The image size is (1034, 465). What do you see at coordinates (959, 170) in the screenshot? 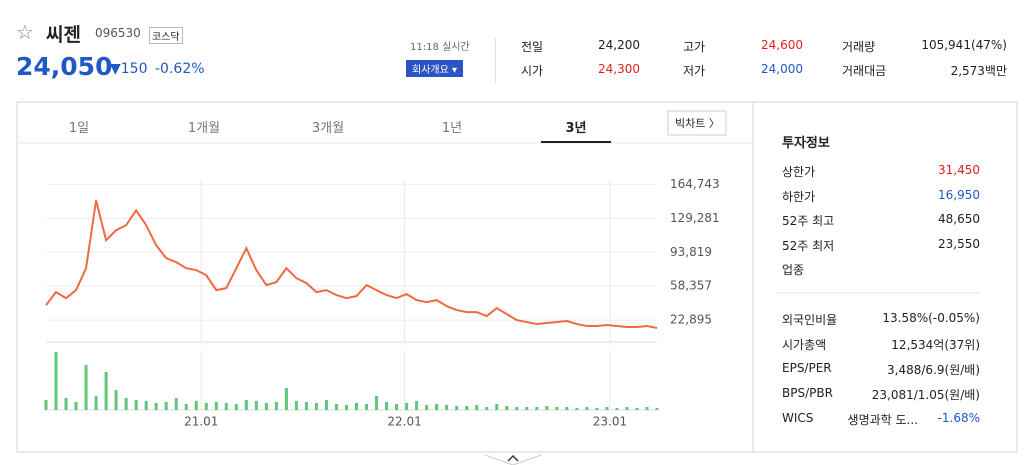
I see `invest-value: 31,450` at bounding box center [959, 170].